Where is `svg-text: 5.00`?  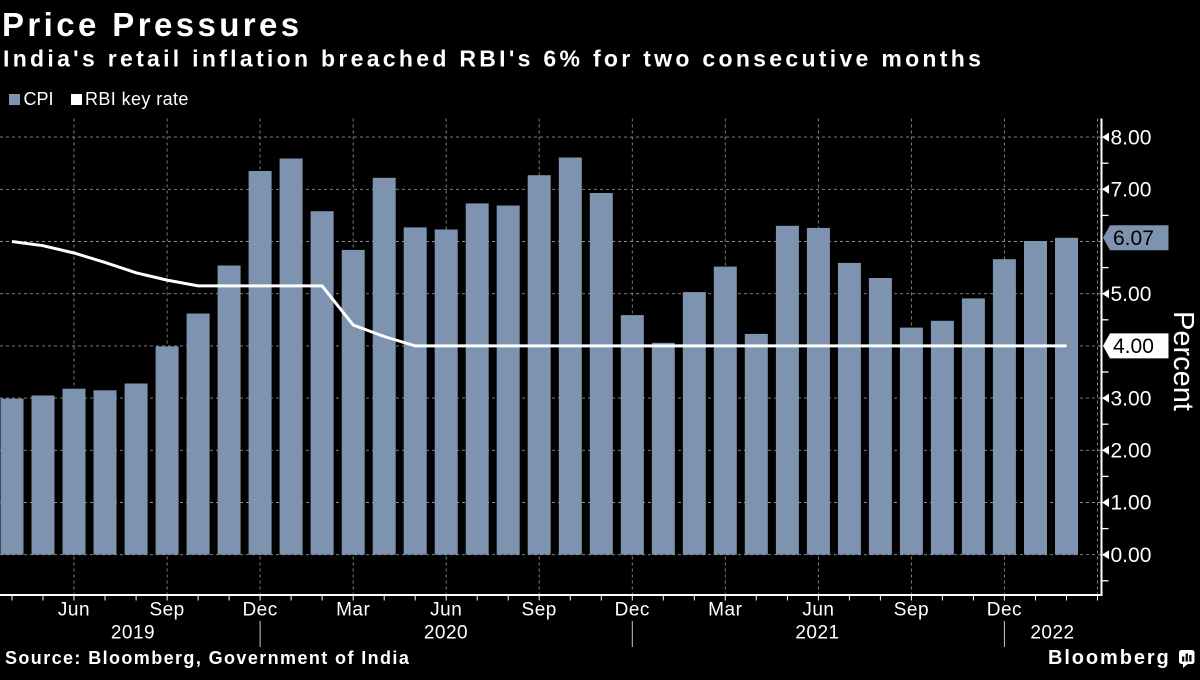
svg-text: 5.00 is located at coordinates (1131, 294).